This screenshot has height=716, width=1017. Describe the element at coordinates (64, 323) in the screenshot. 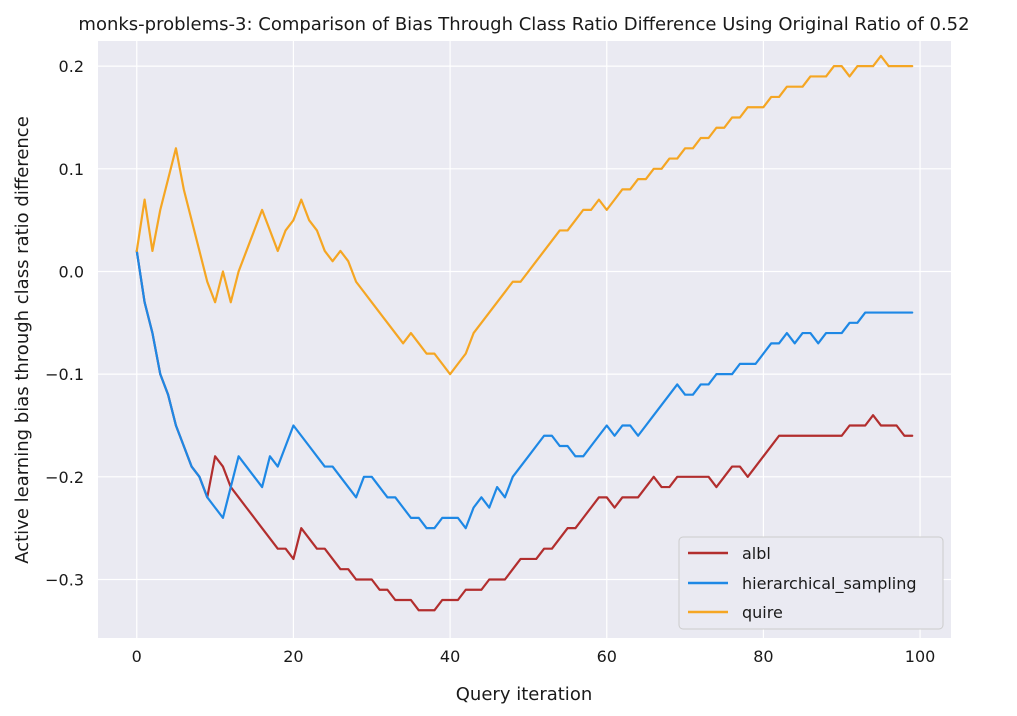

I see `y-tick-labels: 0.2 0.1 0.0 −0.1 −0.2 −0.3` at that location.